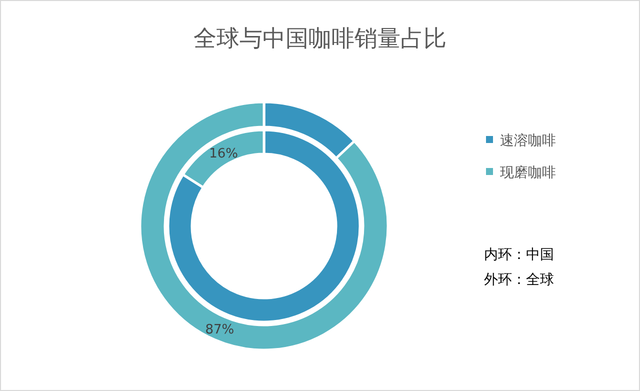 This screenshot has width=640, height=391. What do you see at coordinates (219, 330) in the screenshot?
I see `data-label: 87%` at bounding box center [219, 330].